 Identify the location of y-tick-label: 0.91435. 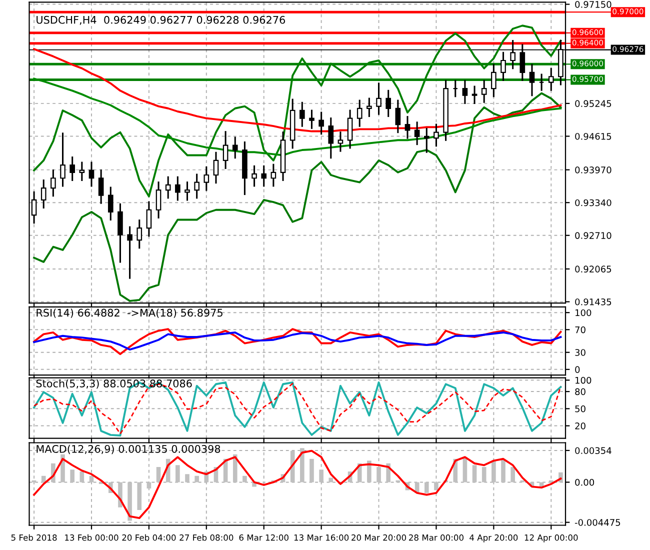
(593, 302).